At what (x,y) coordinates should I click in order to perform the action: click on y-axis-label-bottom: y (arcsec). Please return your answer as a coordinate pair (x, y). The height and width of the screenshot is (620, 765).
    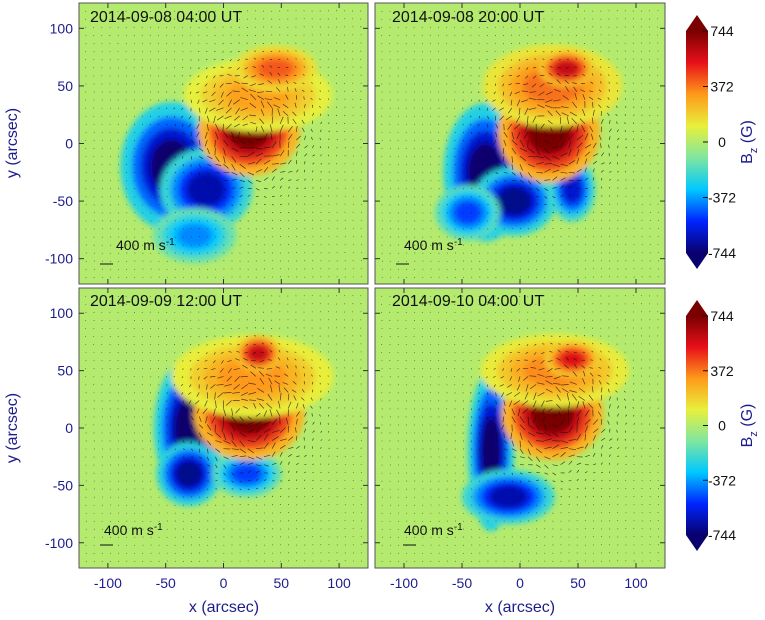
    Looking at the image, I should click on (12, 428).